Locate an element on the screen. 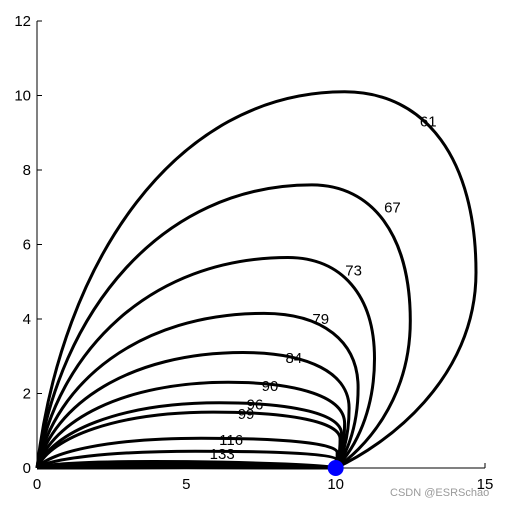  curve-label-84: 84 is located at coordinates (294, 358).